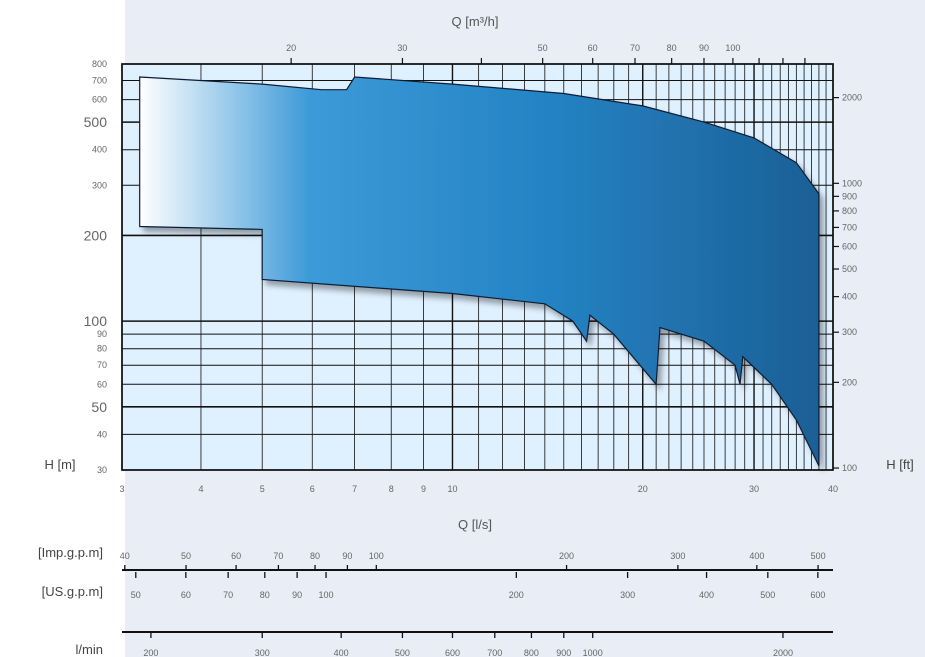 This screenshot has height=657, width=925. Describe the element at coordinates (852, 183) in the screenshot. I see `y-right-tick-label: 1000` at that location.